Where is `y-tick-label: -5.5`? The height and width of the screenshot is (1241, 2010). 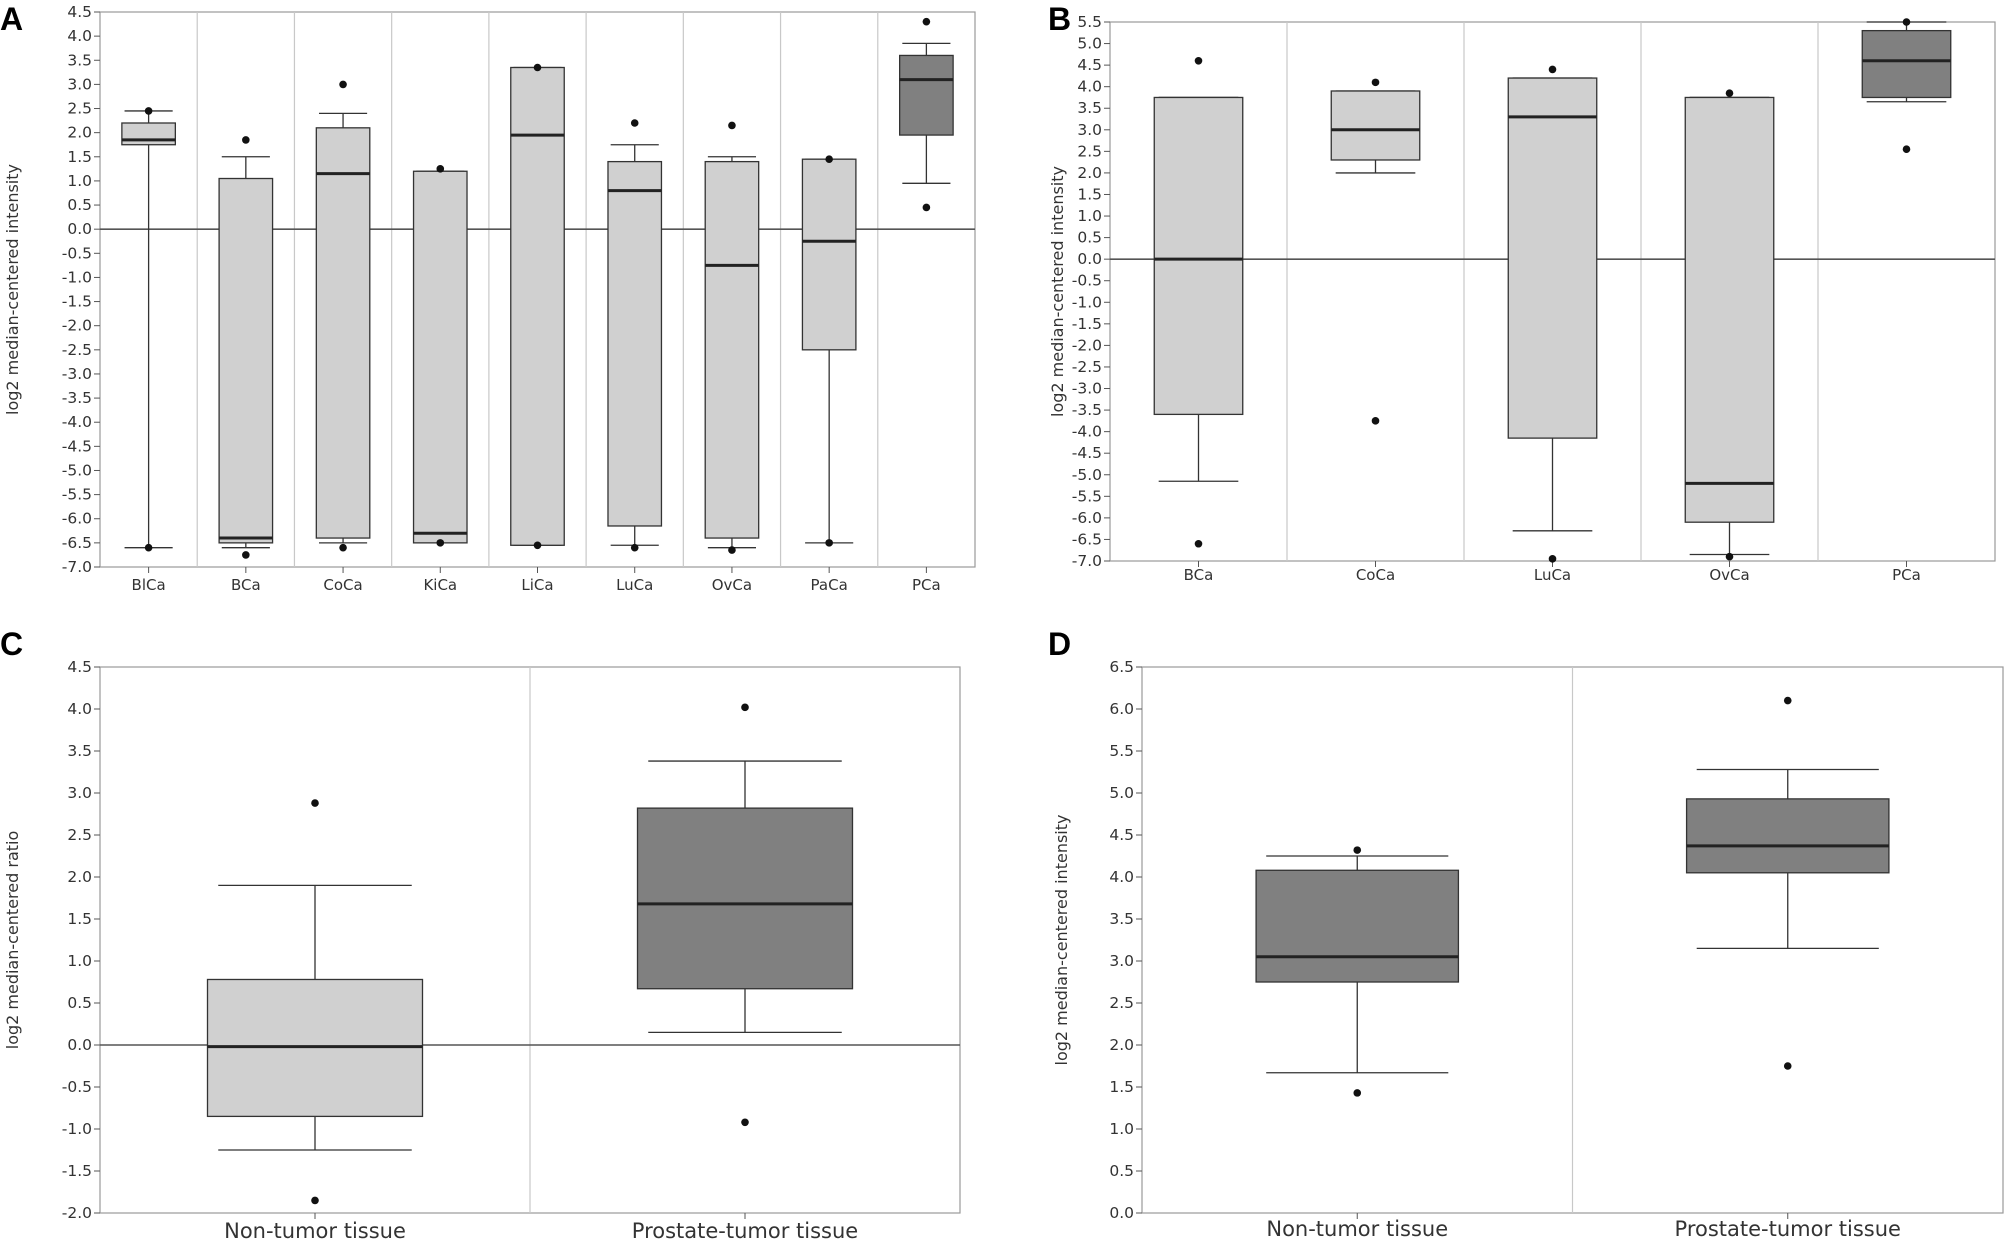
y-tick-label: -5.5 is located at coordinates (77, 495).